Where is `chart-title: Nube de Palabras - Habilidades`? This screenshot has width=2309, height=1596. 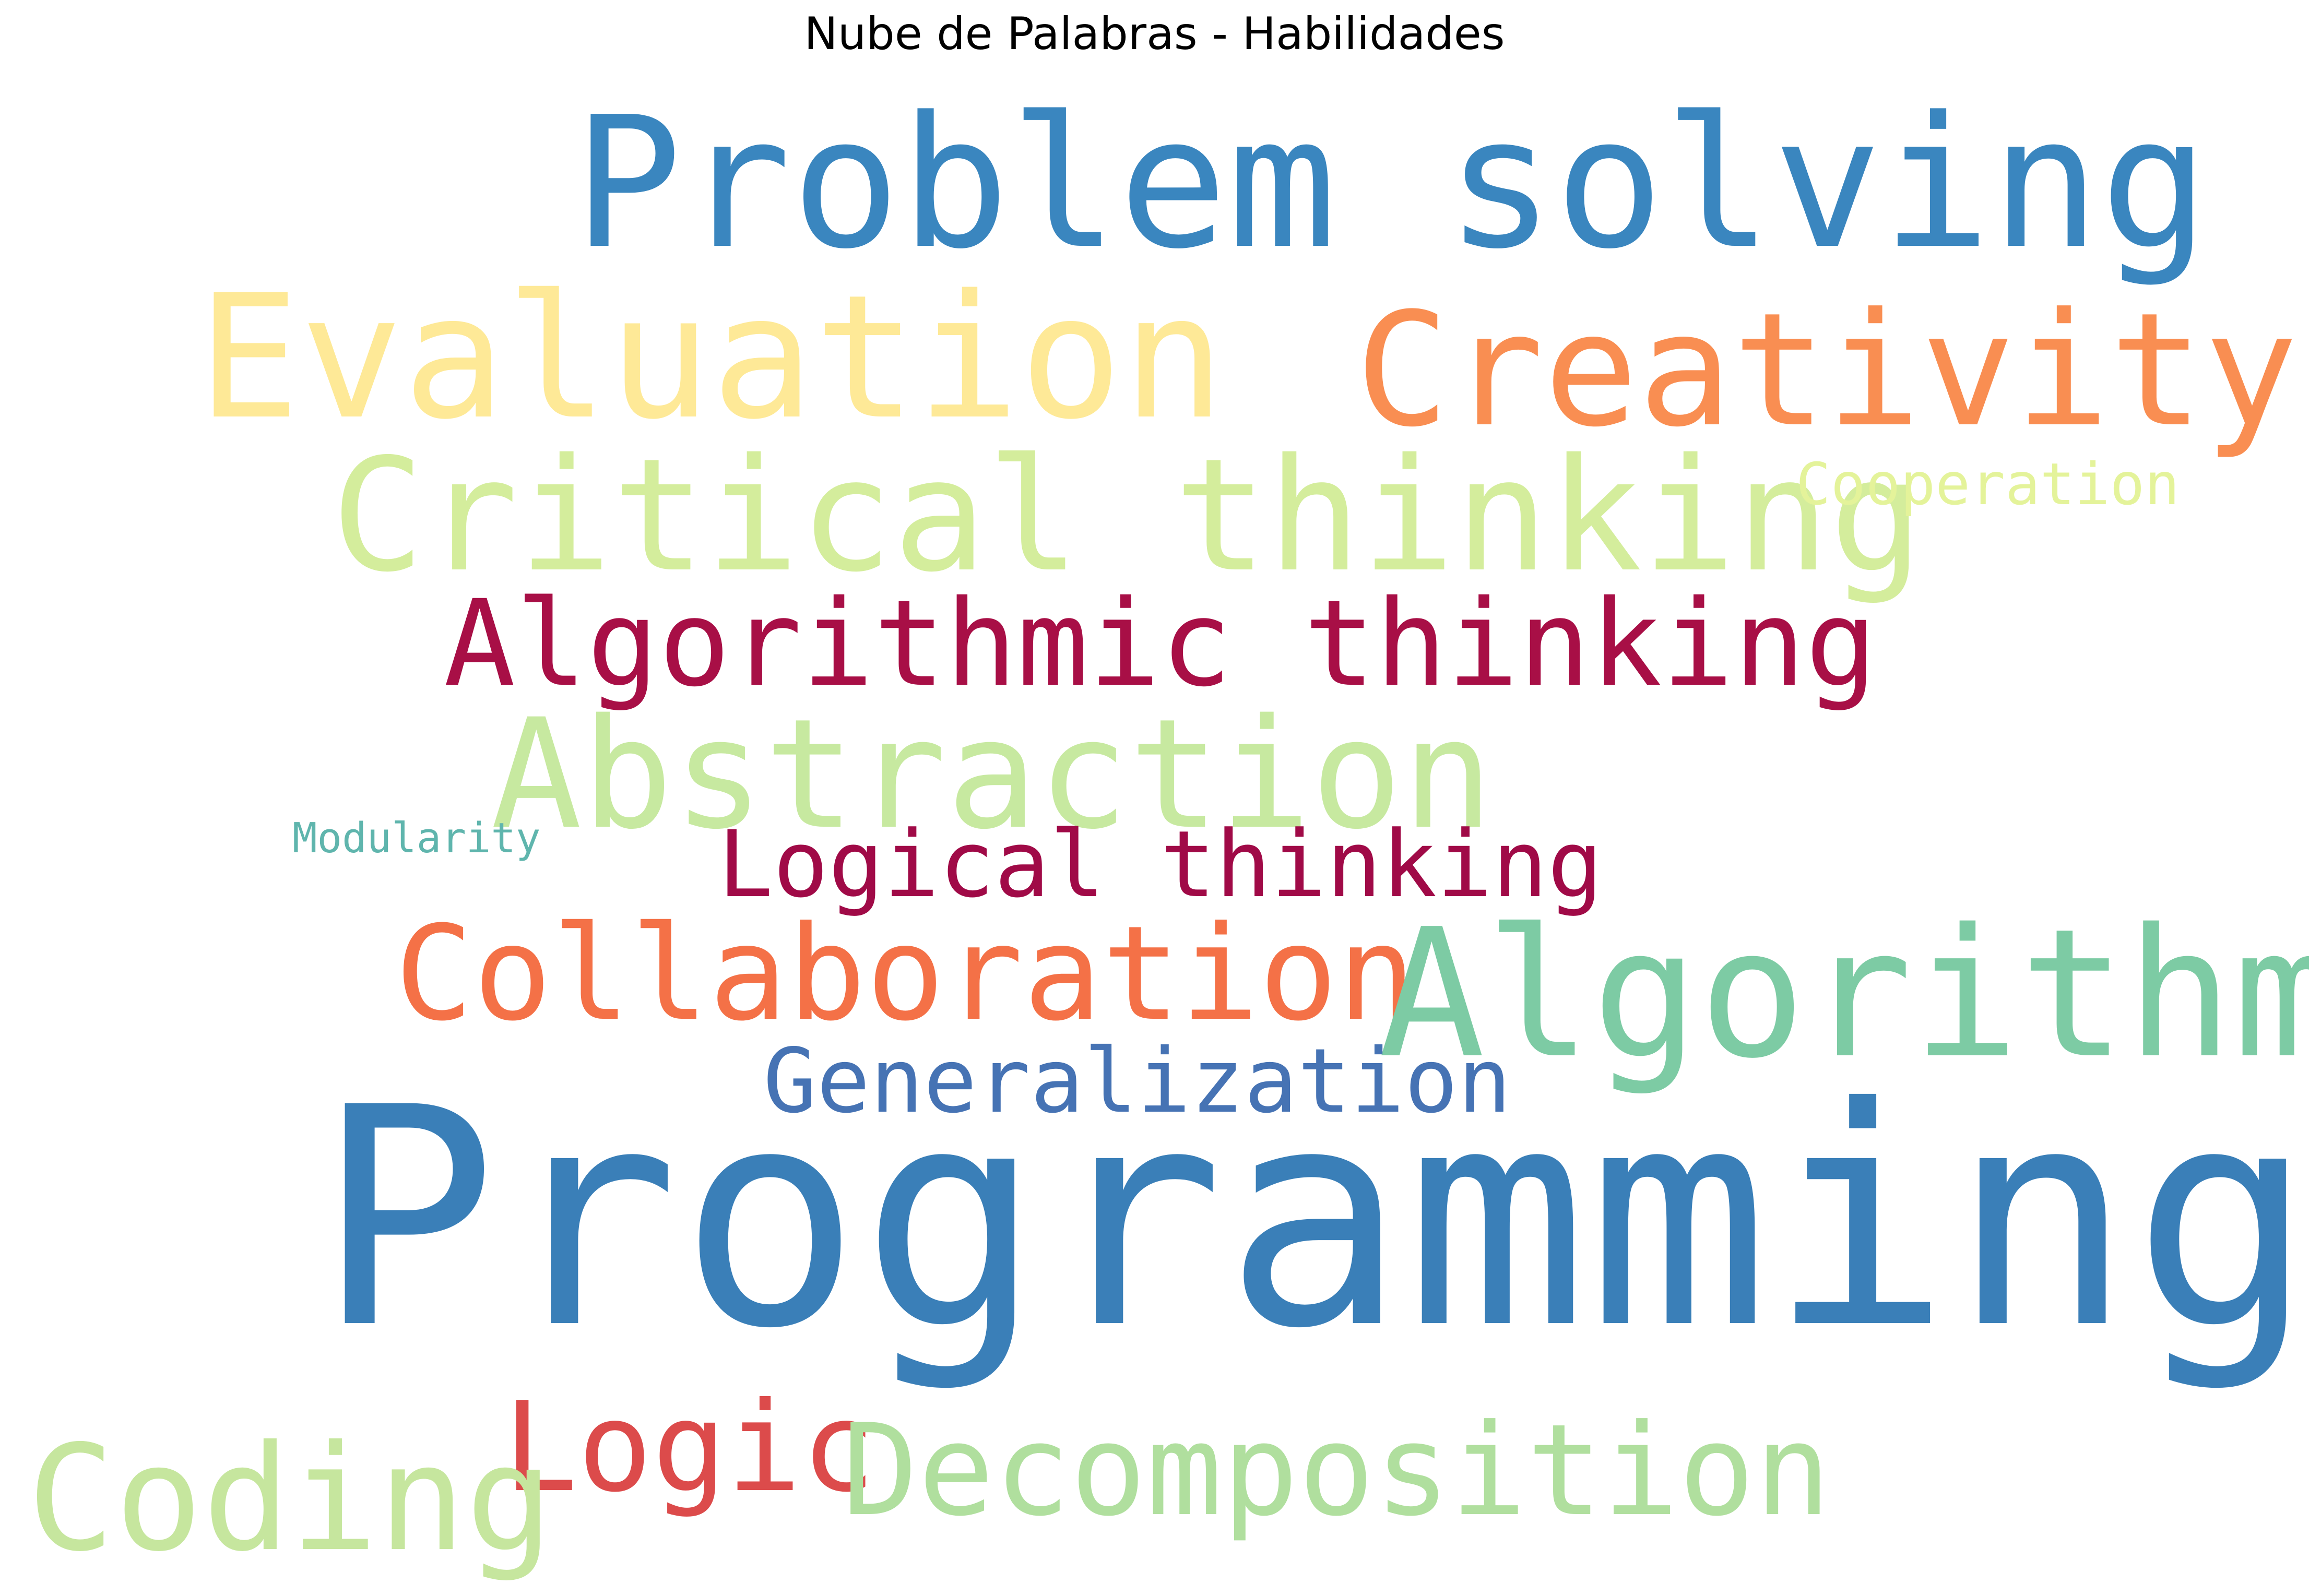 chart-title: Nube de Palabras - Habilidades is located at coordinates (1154, 34).